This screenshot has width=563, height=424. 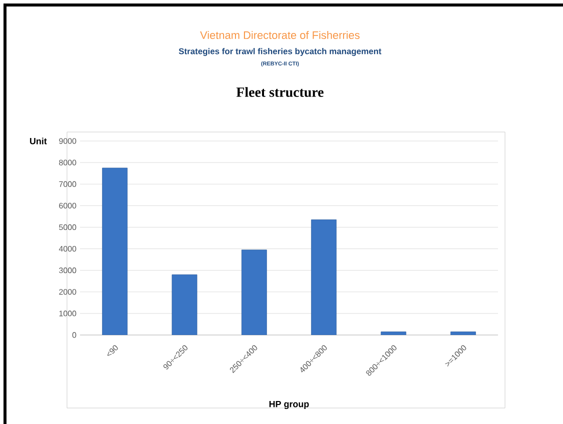 What do you see at coordinates (280, 35) in the screenshot?
I see `text: Vietnam Directorate of Fisherries` at bounding box center [280, 35].